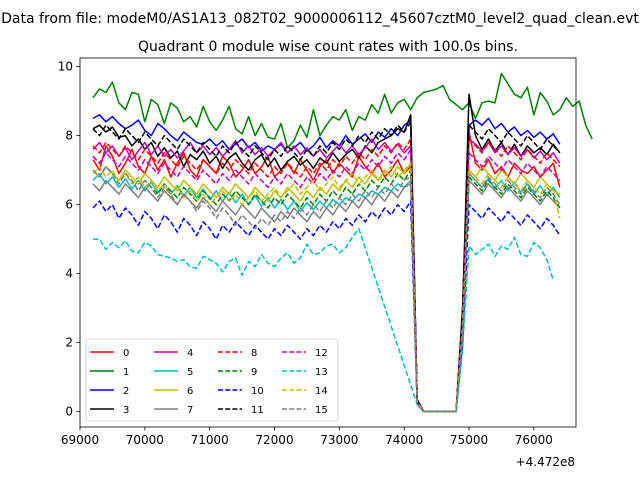 The height and width of the screenshot is (480, 640). I want to click on legend-label-7: 7, so click(190, 410).